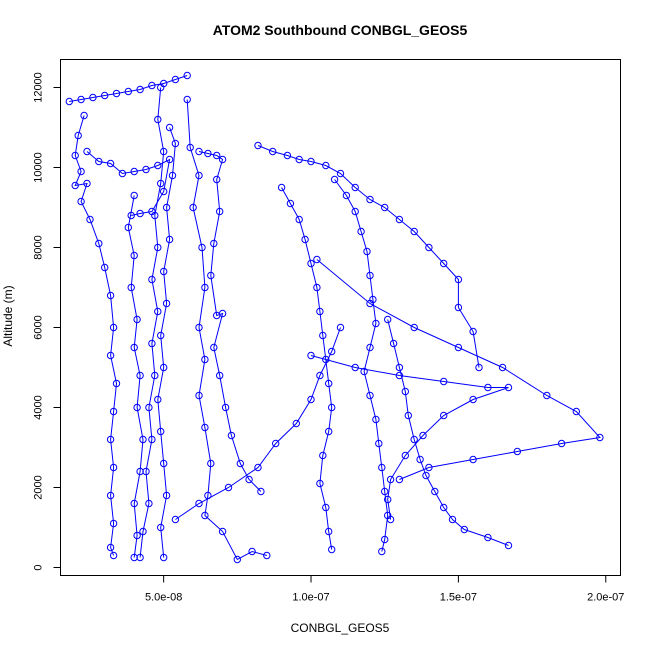  I want to click on y-tick-label: 10000, so click(39, 167).